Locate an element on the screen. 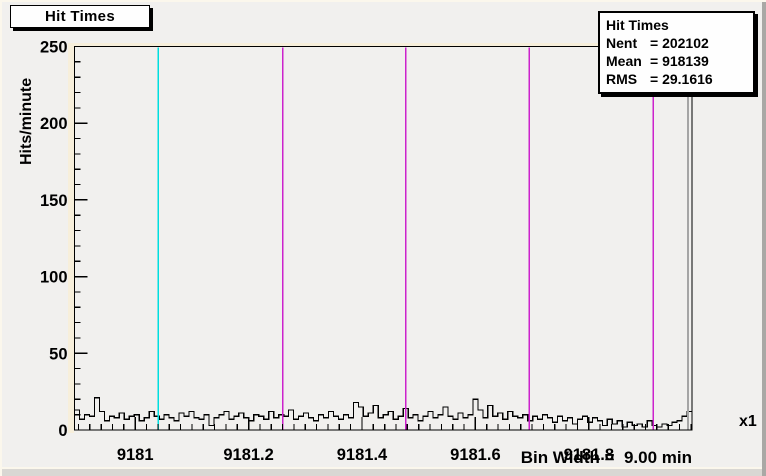 This screenshot has width=766, height=476. frame-bevel-top is located at coordinates (381, 45).